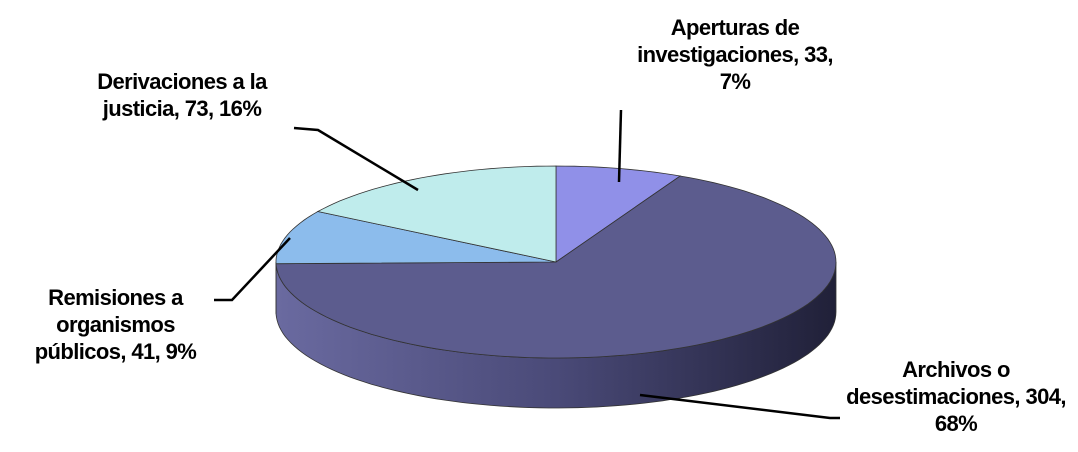 The width and height of the screenshot is (1078, 452). What do you see at coordinates (735, 54) in the screenshot?
I see `data-label: Aperturas de investigaciones, 33, 7%` at bounding box center [735, 54].